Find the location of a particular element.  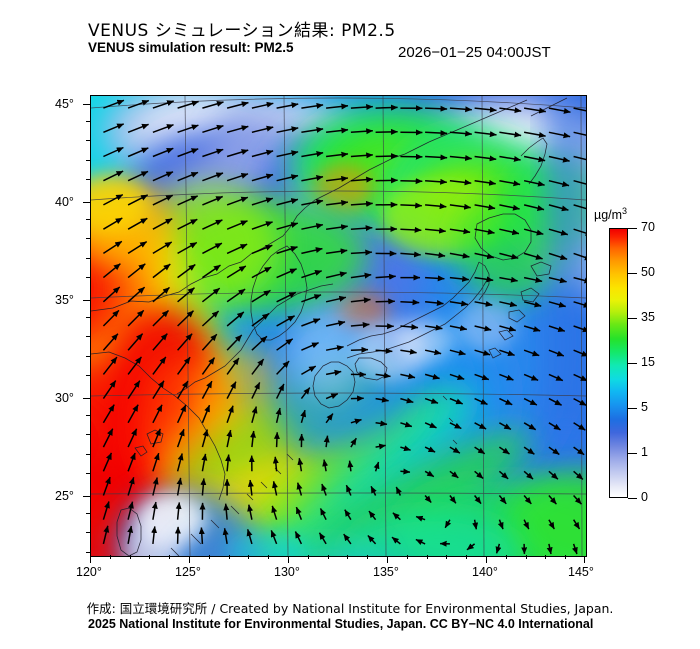

y-axis-label-45: 45° is located at coordinates (64, 104).